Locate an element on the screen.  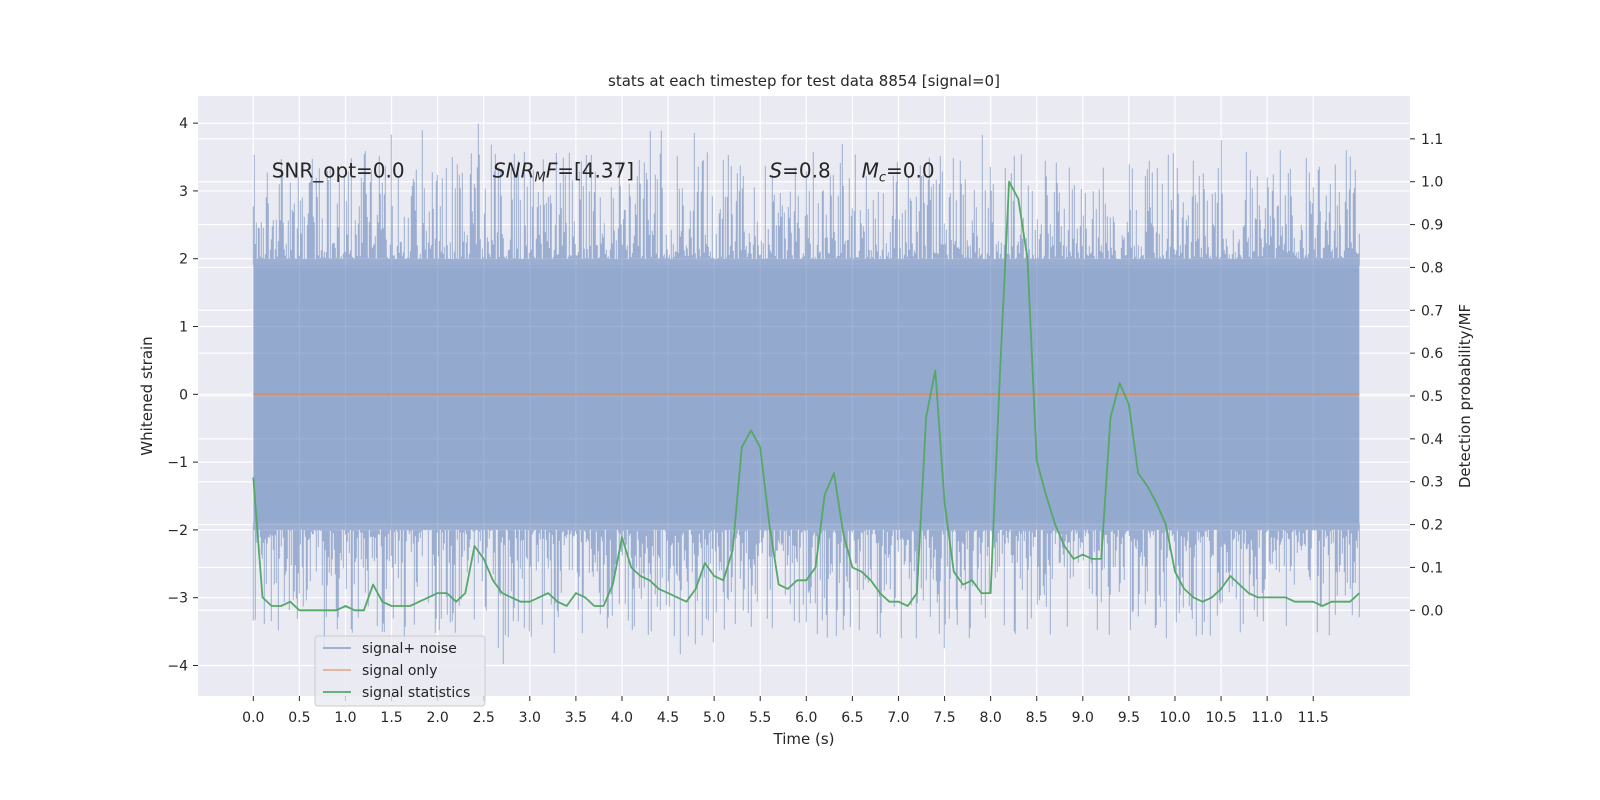
annotation-part: SNR_opt=0.0 is located at coordinates (338, 170).